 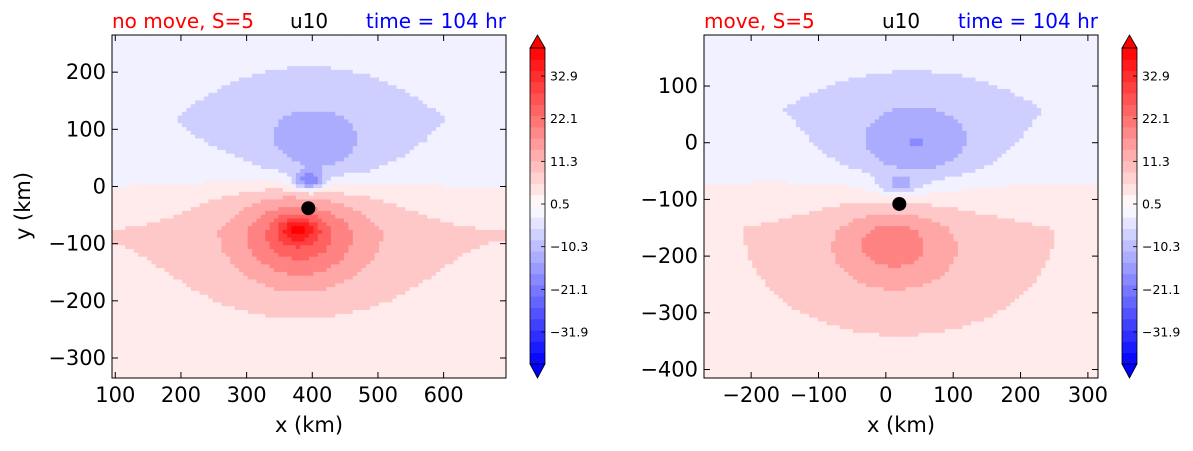 What do you see at coordinates (312, 395) in the screenshot?
I see `x-tick-label: 400` at bounding box center [312, 395].